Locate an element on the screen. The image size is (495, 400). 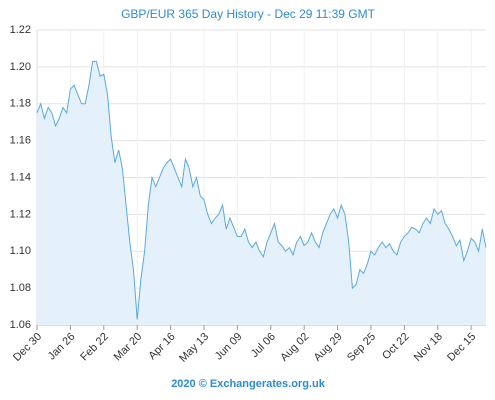
x-tick-label: Apr 16 is located at coordinates (161, 346).